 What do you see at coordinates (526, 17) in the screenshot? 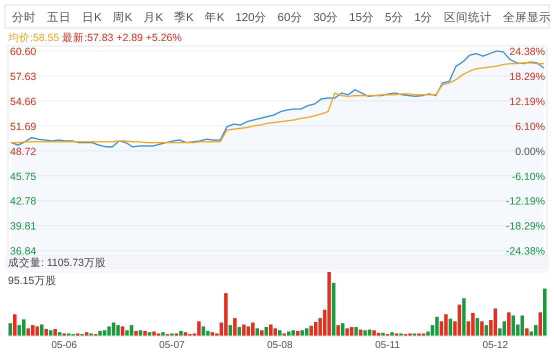
I see `text: 全屏显示` at bounding box center [526, 17].